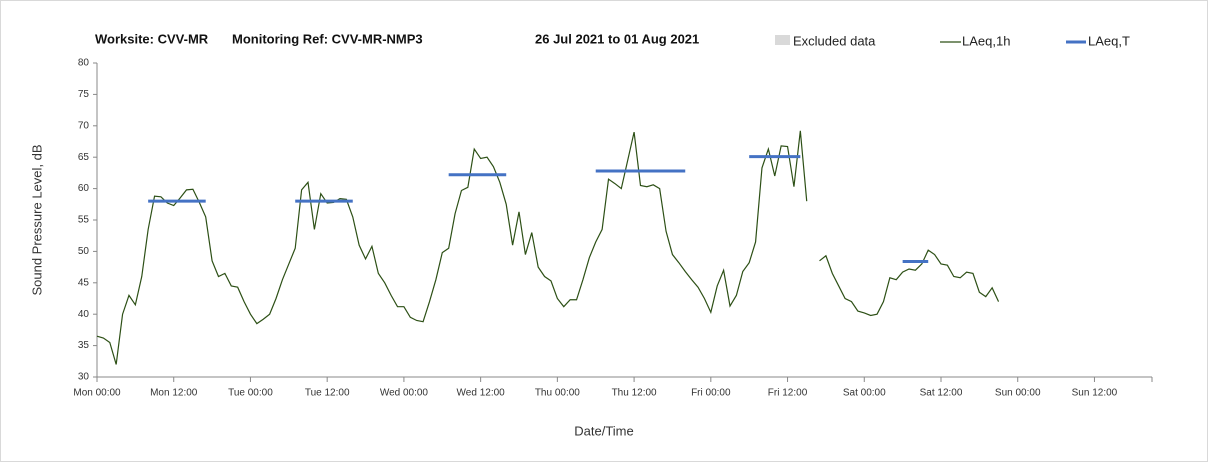  What do you see at coordinates (788, 393) in the screenshot?
I see `x-tick-label: Fri 12:00` at bounding box center [788, 393].